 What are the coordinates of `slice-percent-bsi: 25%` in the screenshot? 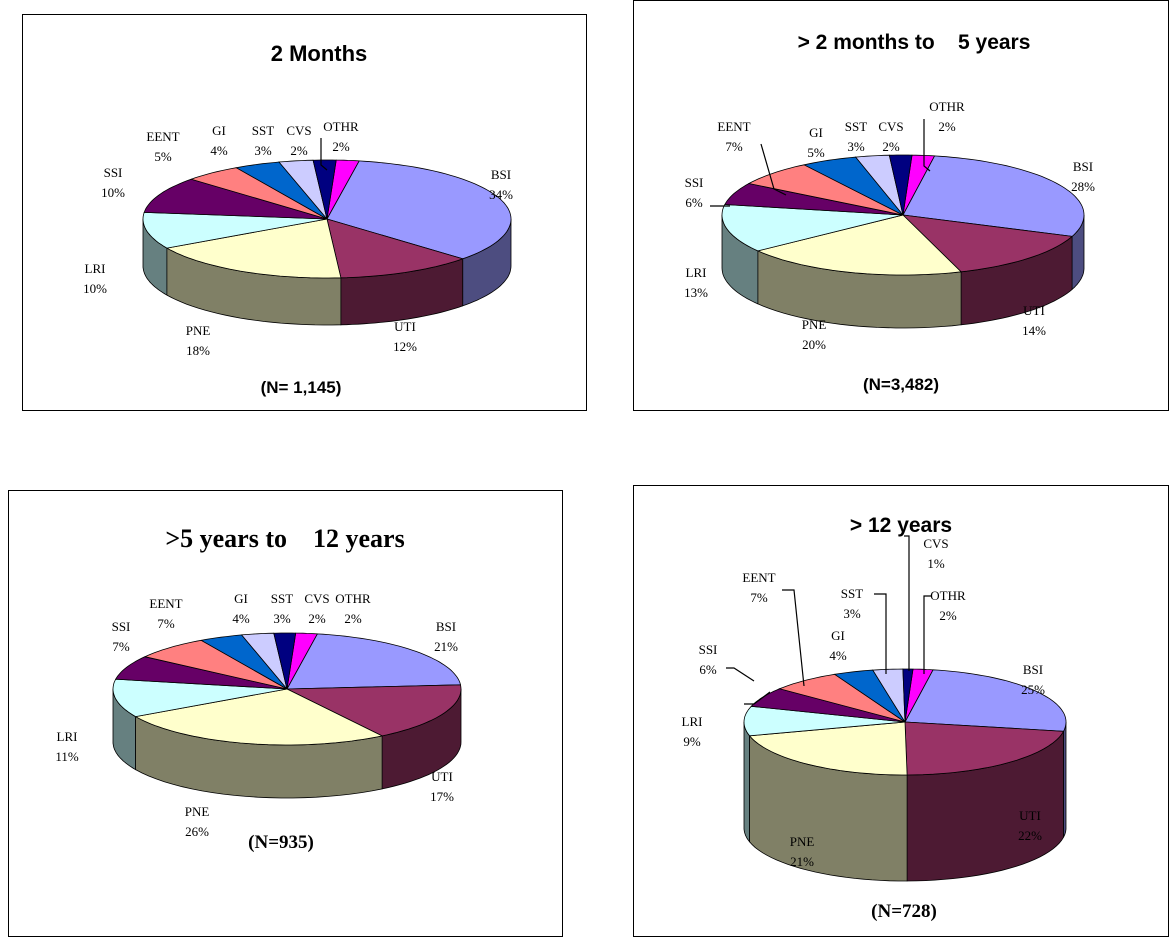 It's located at (1033, 689).